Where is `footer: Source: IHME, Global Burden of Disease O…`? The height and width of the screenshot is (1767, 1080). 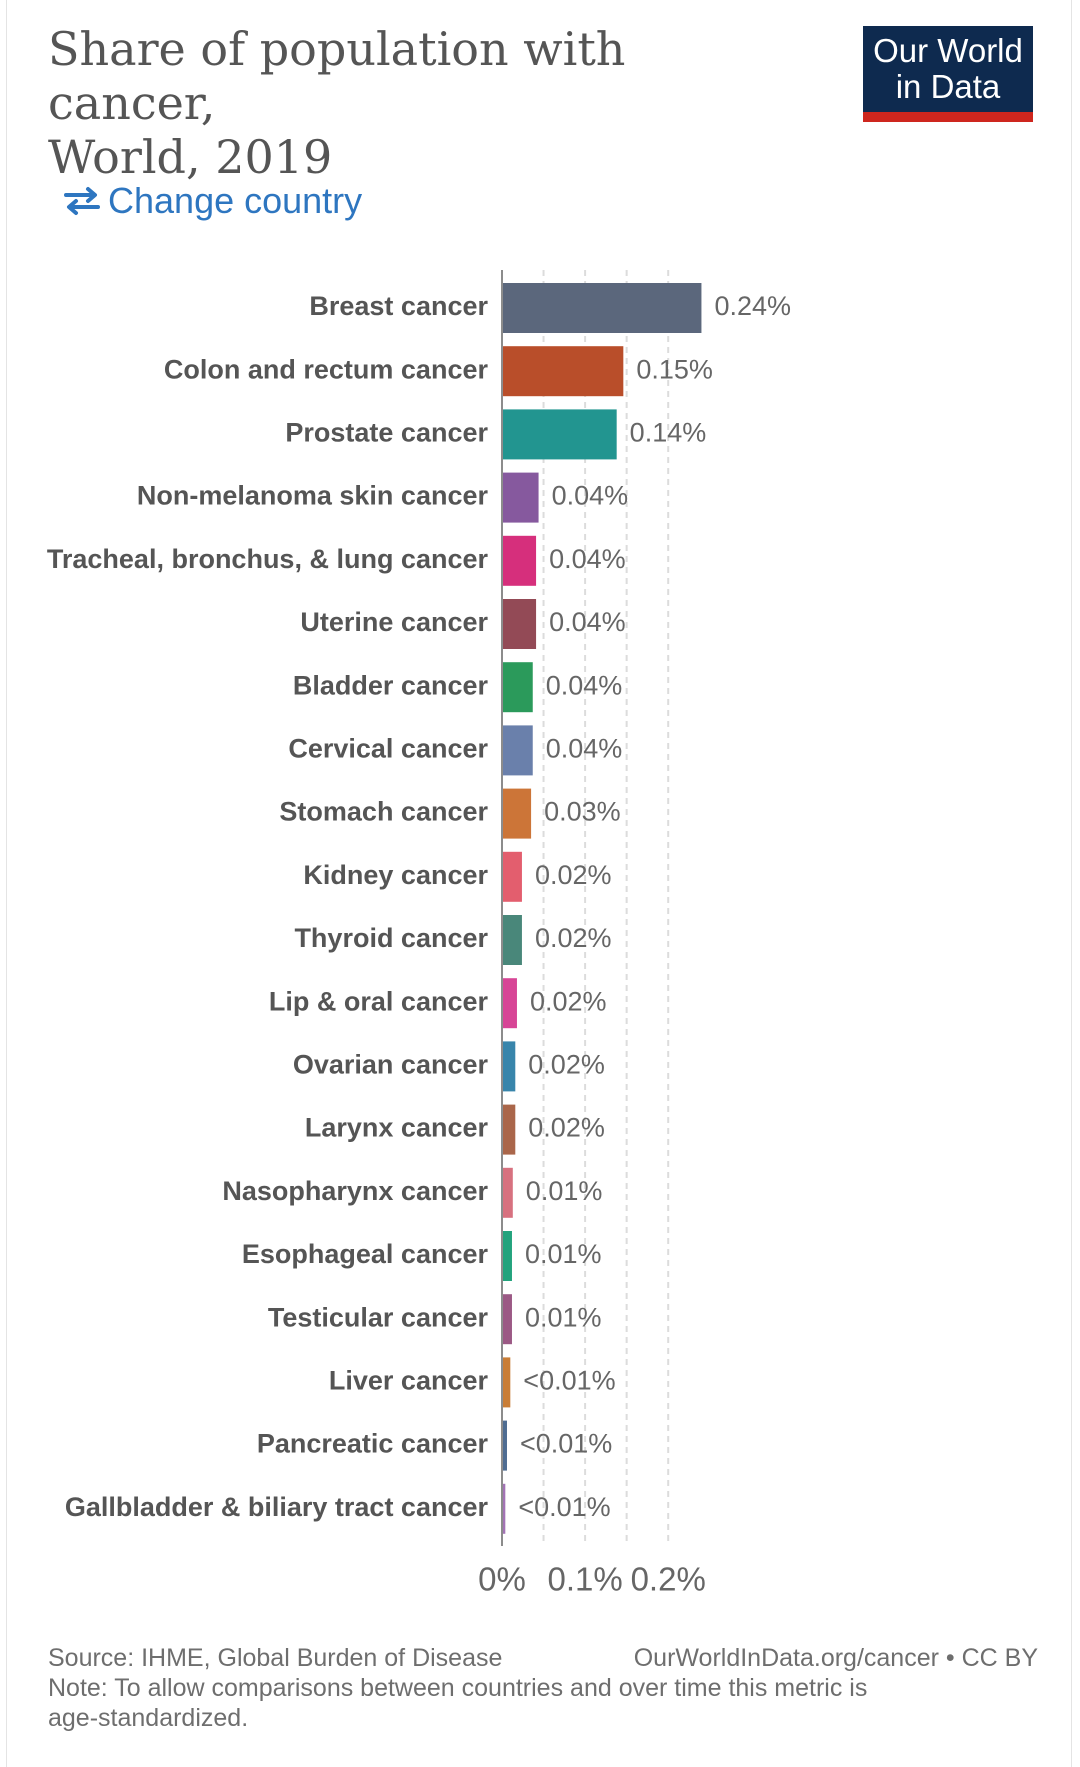 footer: Source: IHME, Global Burden of Disease O… is located at coordinates (543, 1688).